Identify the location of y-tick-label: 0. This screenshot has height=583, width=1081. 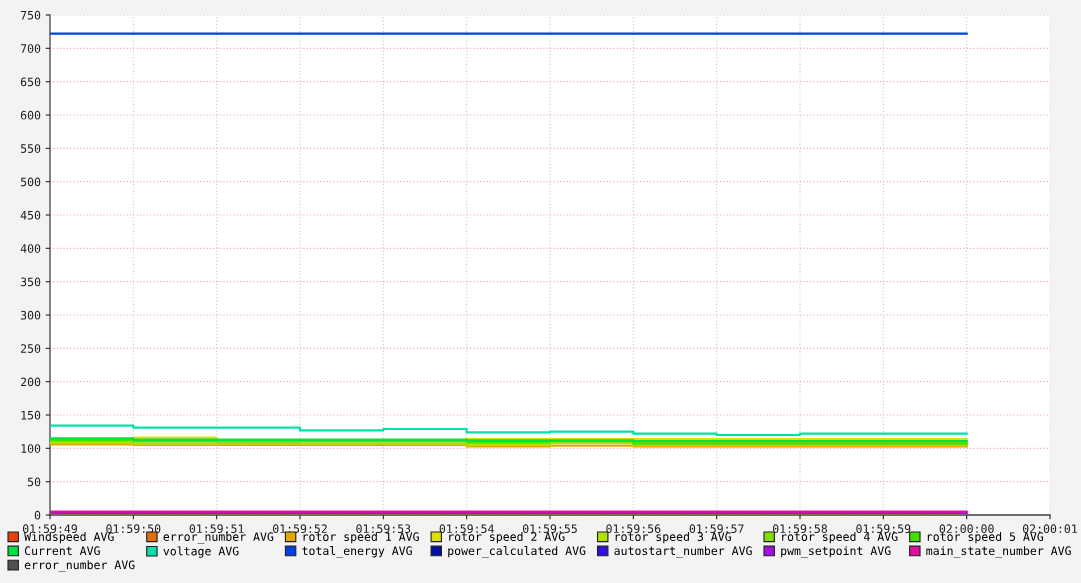
(37, 515).